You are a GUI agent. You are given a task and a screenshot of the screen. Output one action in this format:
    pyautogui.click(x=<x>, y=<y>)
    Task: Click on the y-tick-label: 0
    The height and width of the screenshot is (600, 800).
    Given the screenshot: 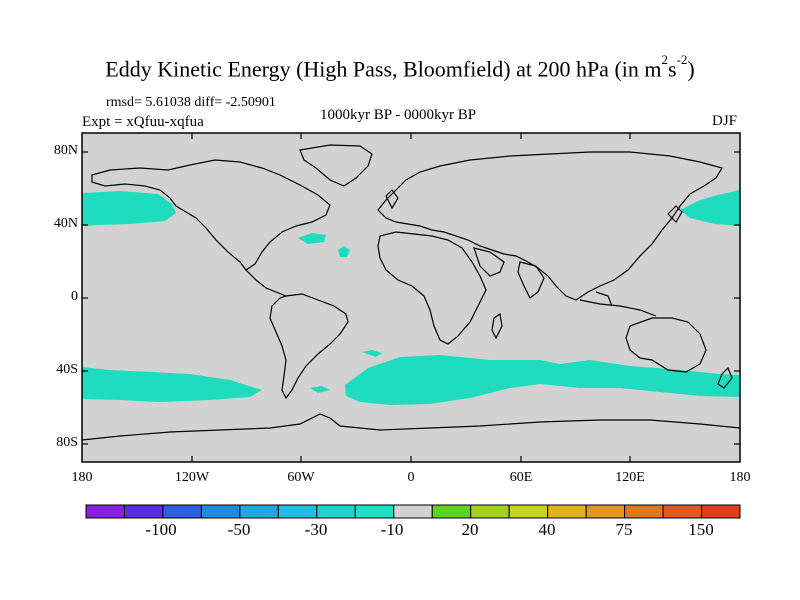 What is the action you would take?
    pyautogui.click(x=74, y=296)
    